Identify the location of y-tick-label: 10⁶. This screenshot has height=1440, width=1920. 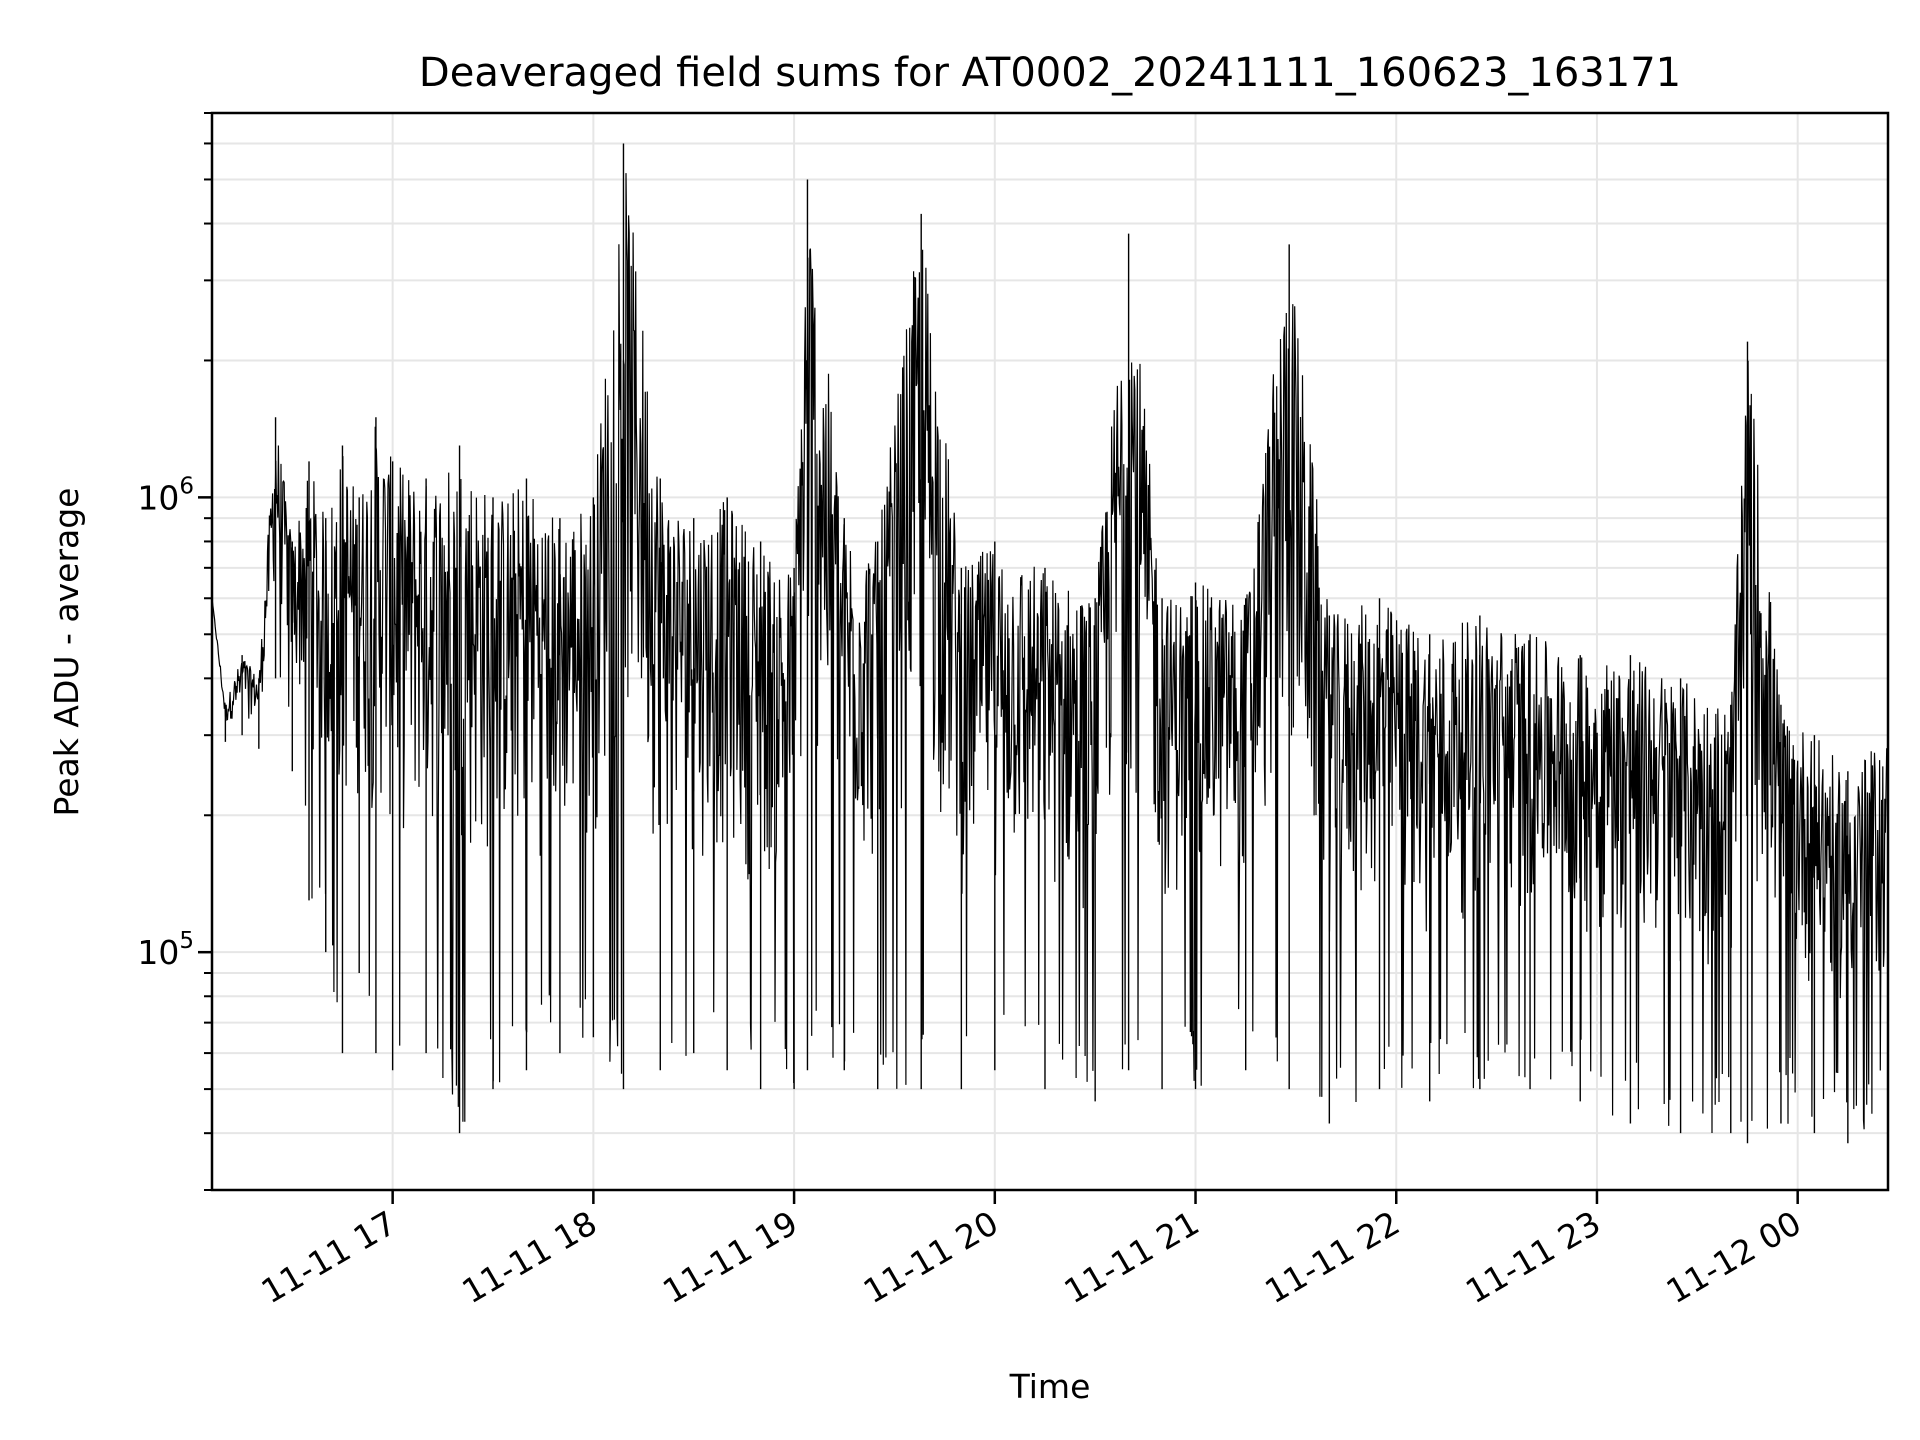
(165, 495).